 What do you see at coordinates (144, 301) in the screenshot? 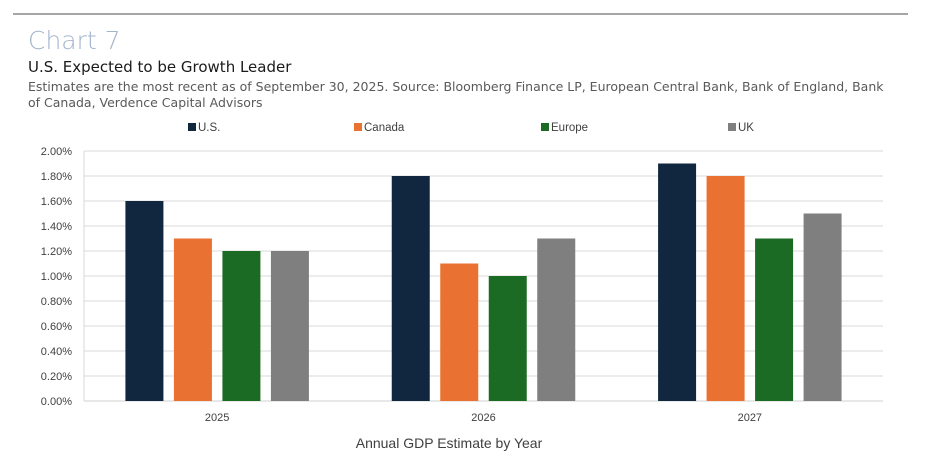
I see `bar-us-2025` at bounding box center [144, 301].